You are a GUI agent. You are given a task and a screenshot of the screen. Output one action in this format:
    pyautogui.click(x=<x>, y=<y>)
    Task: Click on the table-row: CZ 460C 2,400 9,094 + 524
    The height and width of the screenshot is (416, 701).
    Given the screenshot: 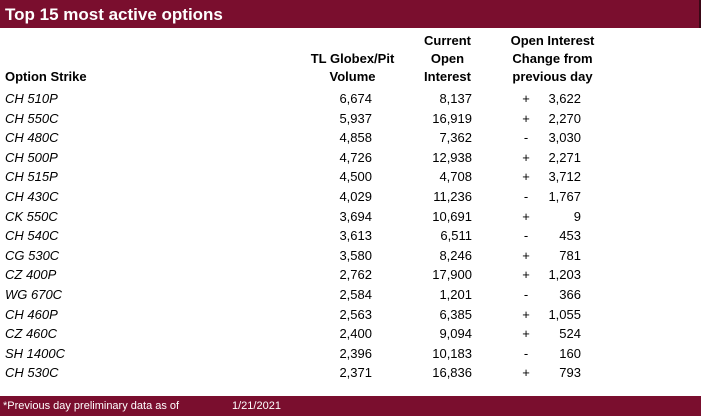 What is the action you would take?
    pyautogui.click(x=350, y=334)
    